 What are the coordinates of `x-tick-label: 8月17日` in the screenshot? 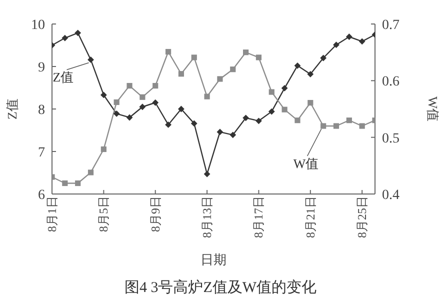 It's located at (259, 217).